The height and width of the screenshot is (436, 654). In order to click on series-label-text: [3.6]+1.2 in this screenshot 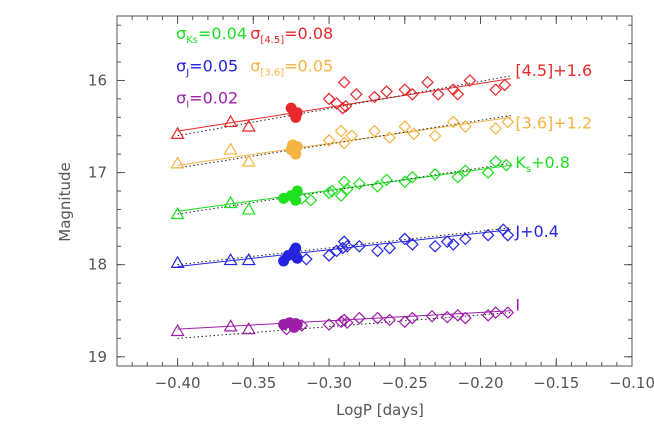, I will do `click(553, 122)`.